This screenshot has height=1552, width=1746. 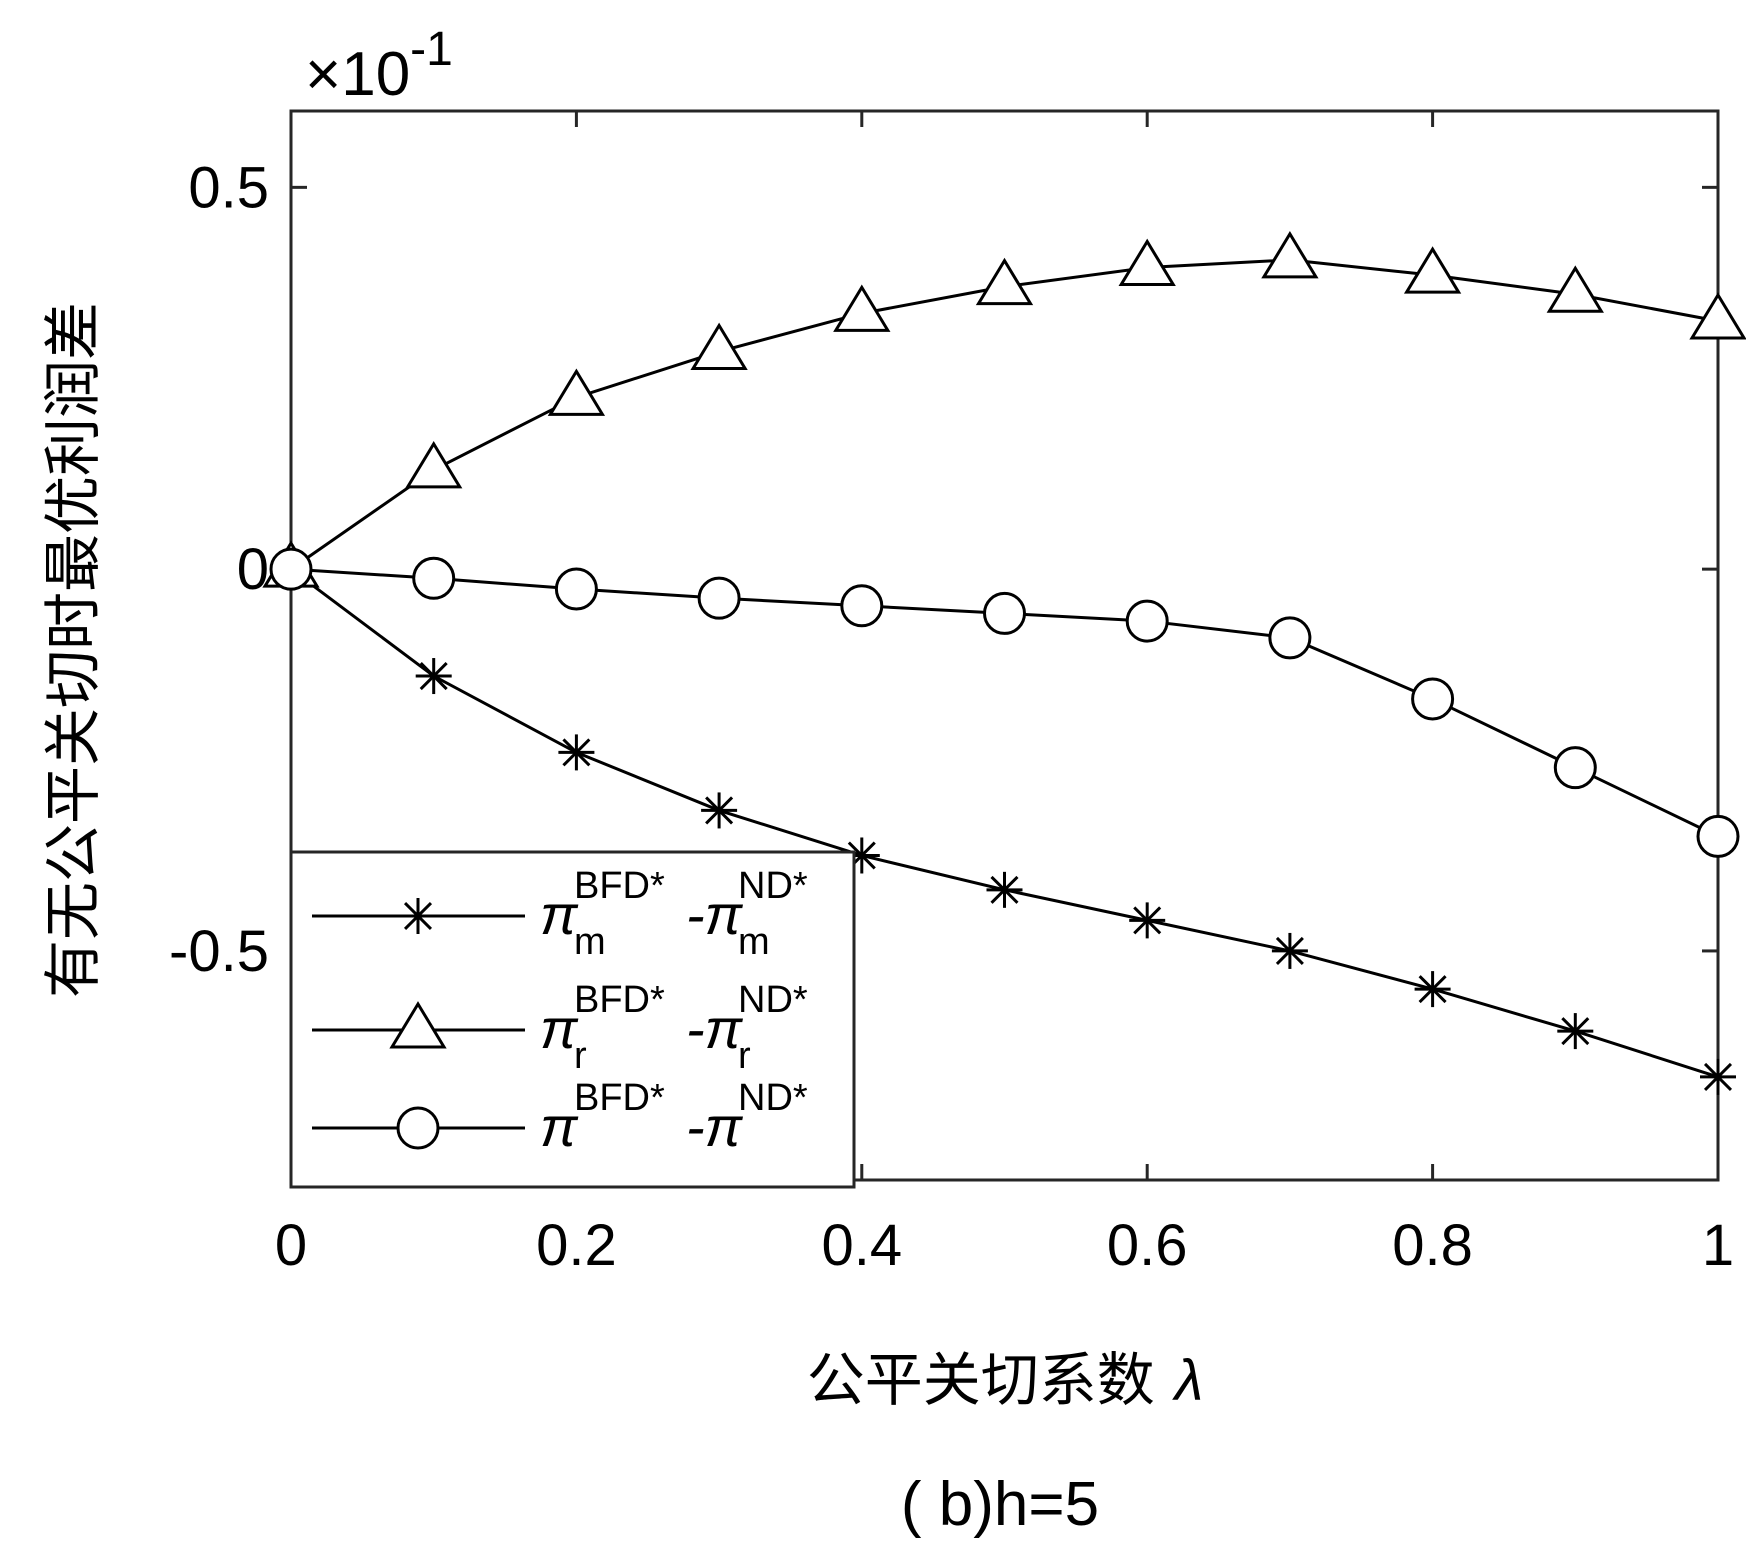 I want to click on legend-label: πBFD* m -πND* m, so click(x=674, y=914).